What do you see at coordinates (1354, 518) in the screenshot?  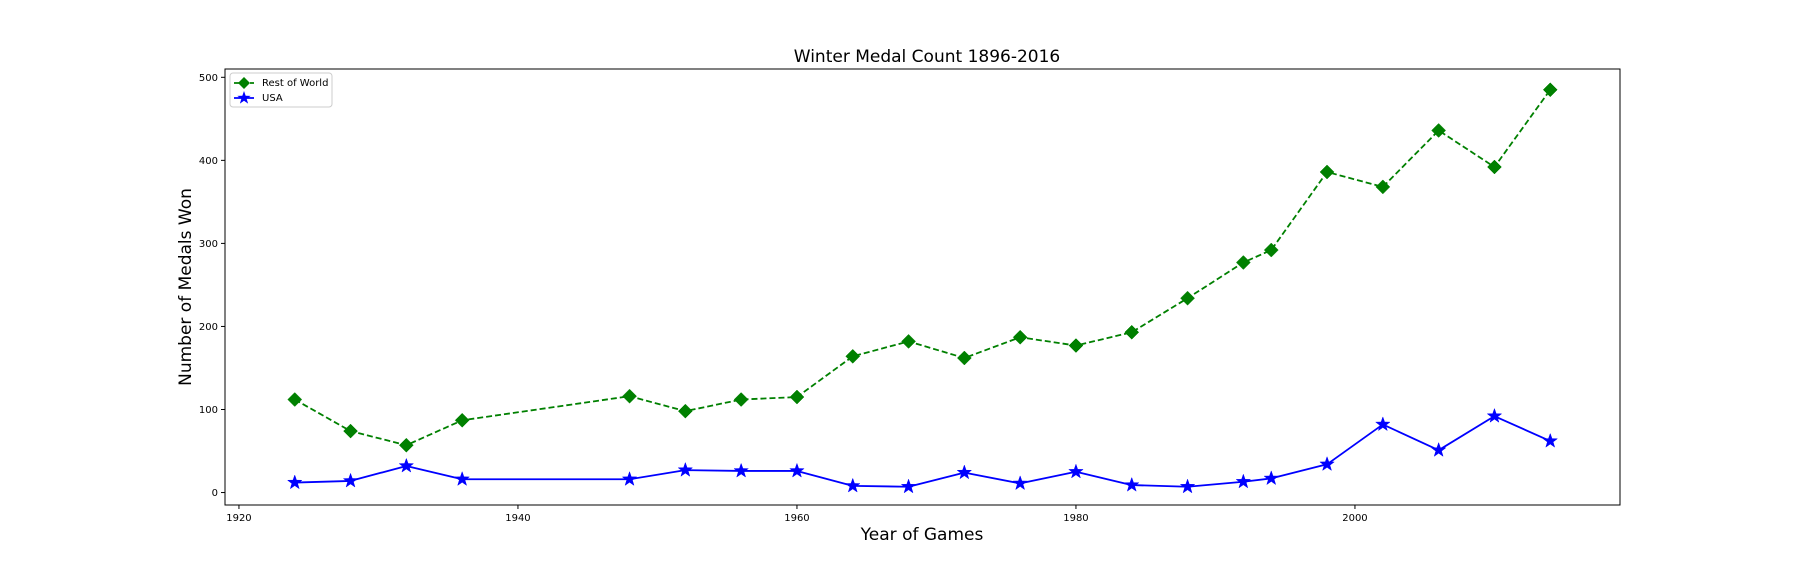 I see `x-tick-label: 2000` at bounding box center [1354, 518].